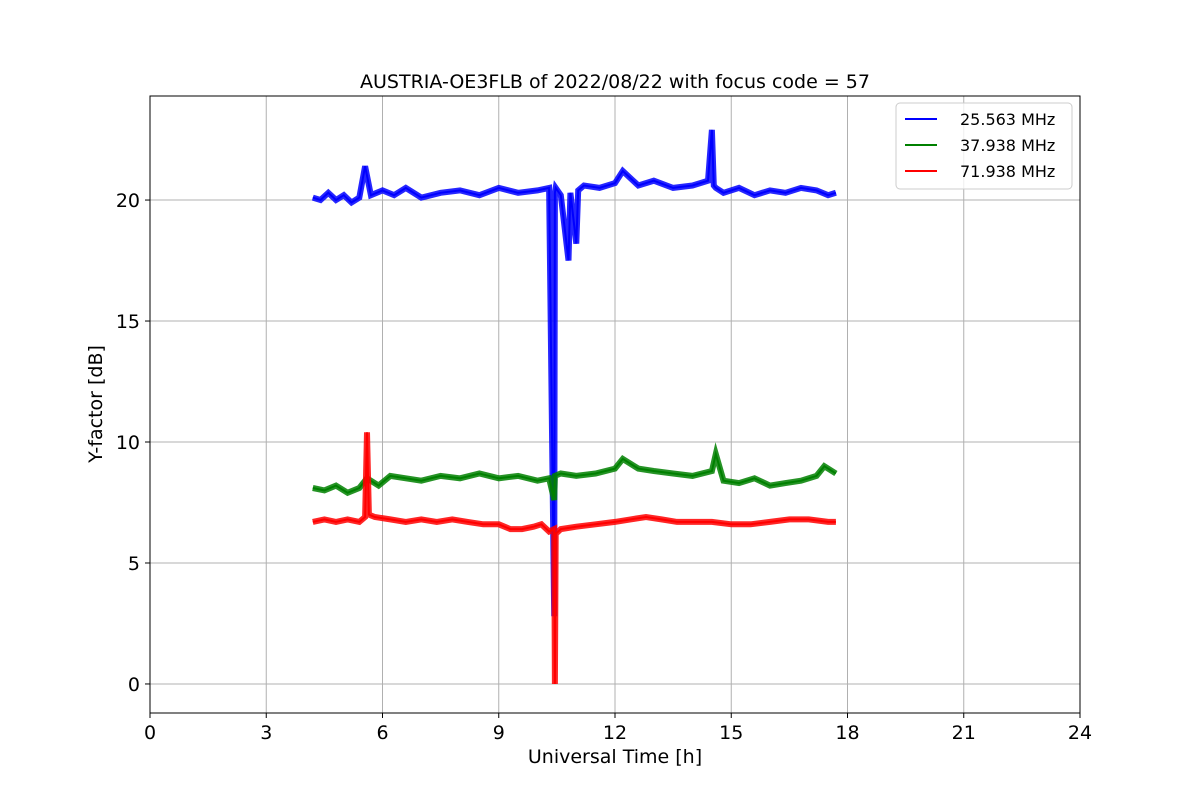 The image size is (1200, 800). What do you see at coordinates (266, 733) in the screenshot?
I see `x-tick-label: 3` at bounding box center [266, 733].